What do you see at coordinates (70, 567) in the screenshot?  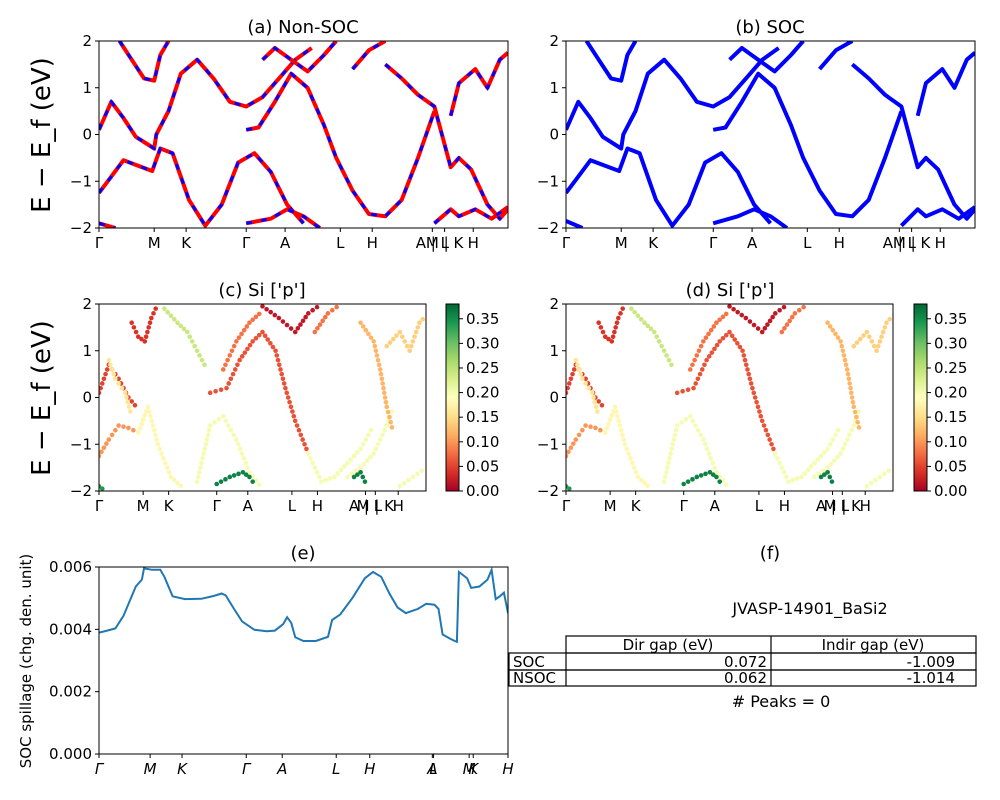 I see `y-tick-label: 0.006` at bounding box center [70, 567].